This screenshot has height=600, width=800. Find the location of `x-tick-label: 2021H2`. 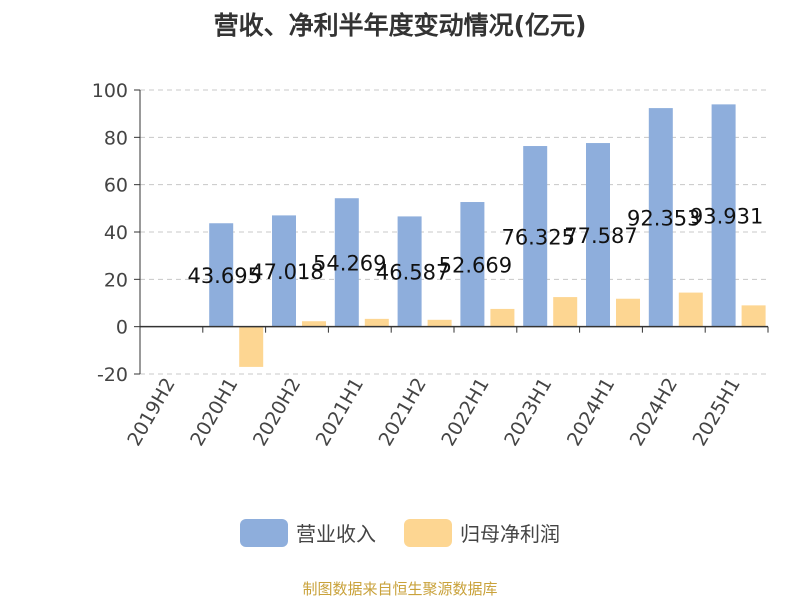

x-tick-label: 2021H2 is located at coordinates (403, 412).